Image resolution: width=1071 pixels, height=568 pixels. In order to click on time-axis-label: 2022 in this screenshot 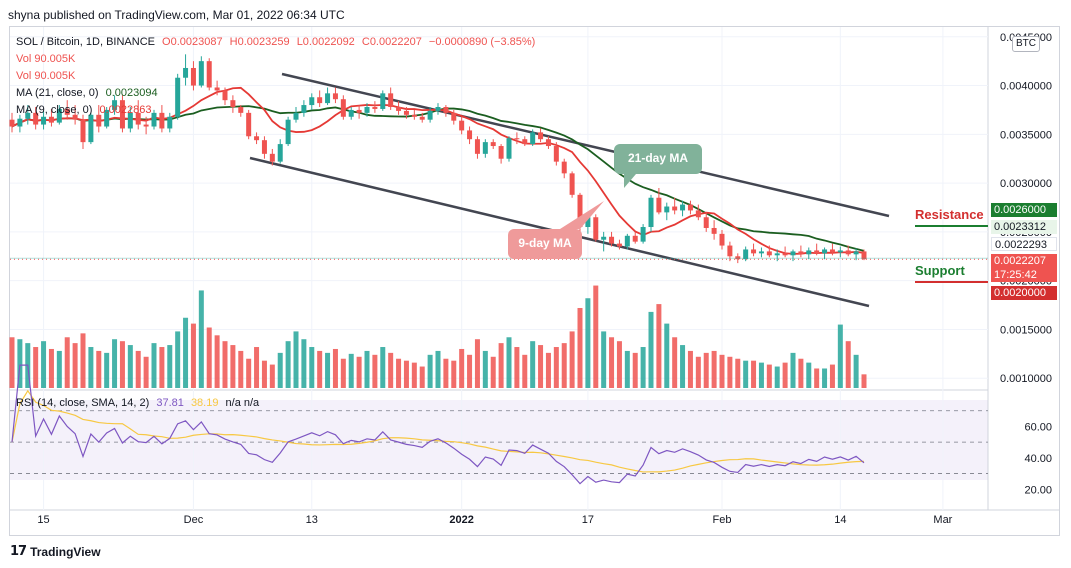, I will do `click(461, 520)`.